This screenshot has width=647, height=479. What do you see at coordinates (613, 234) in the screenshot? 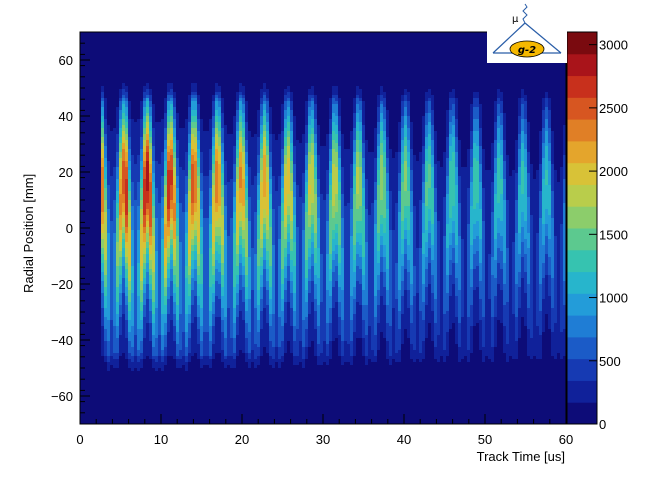
I see `colorbar-tick-label: 1500` at bounding box center [613, 234].